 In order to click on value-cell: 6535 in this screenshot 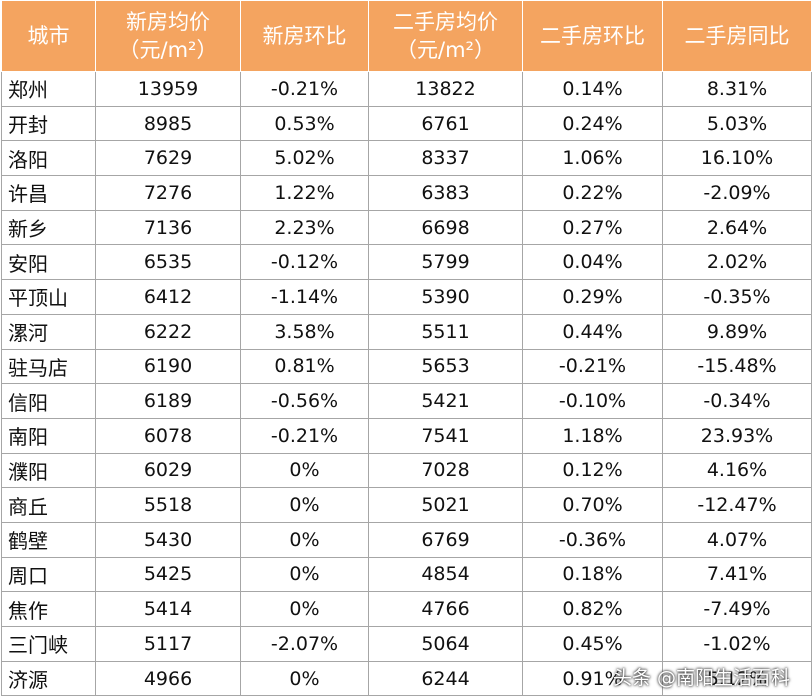, I will do `click(168, 262)`.